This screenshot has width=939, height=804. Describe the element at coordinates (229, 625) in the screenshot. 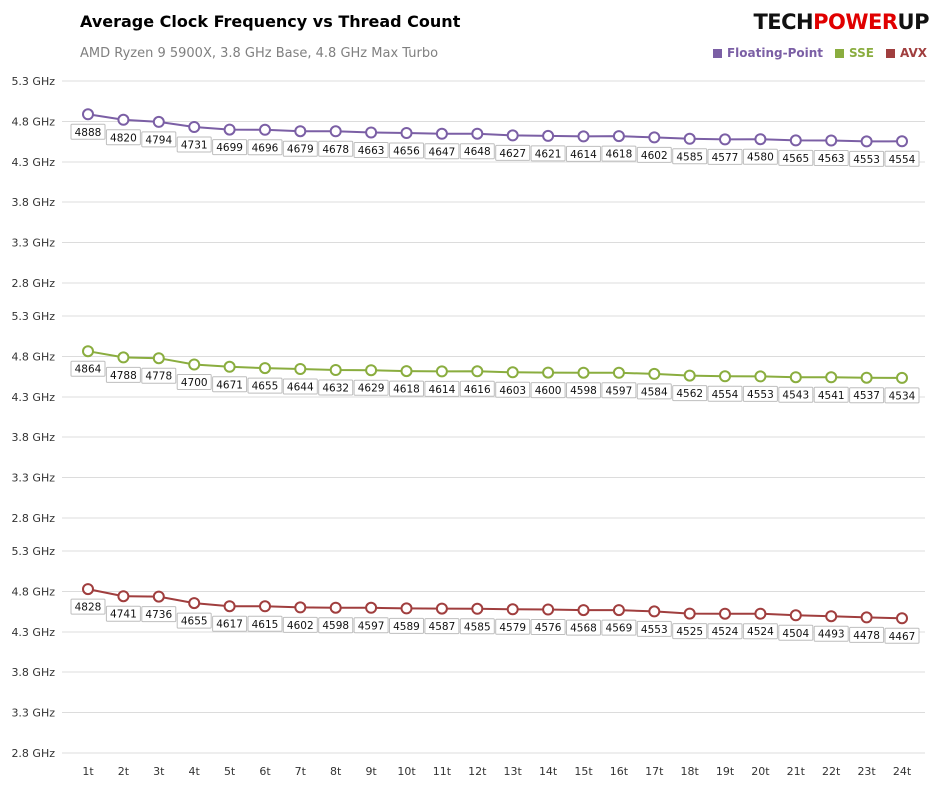

I see `svg-text: 4617` at that location.